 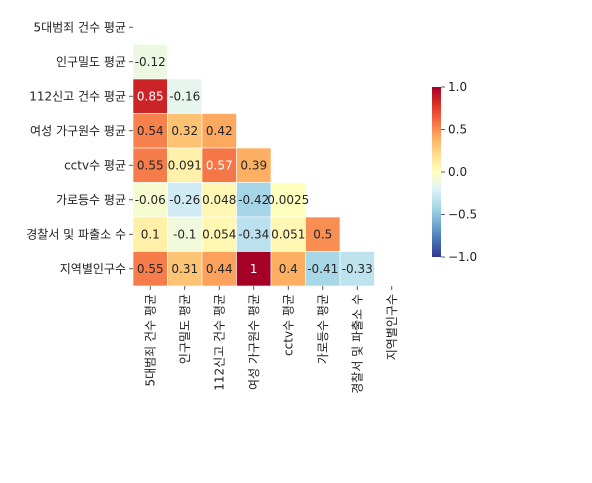 I want to click on cell-value-label: 0.44, so click(x=219, y=269).